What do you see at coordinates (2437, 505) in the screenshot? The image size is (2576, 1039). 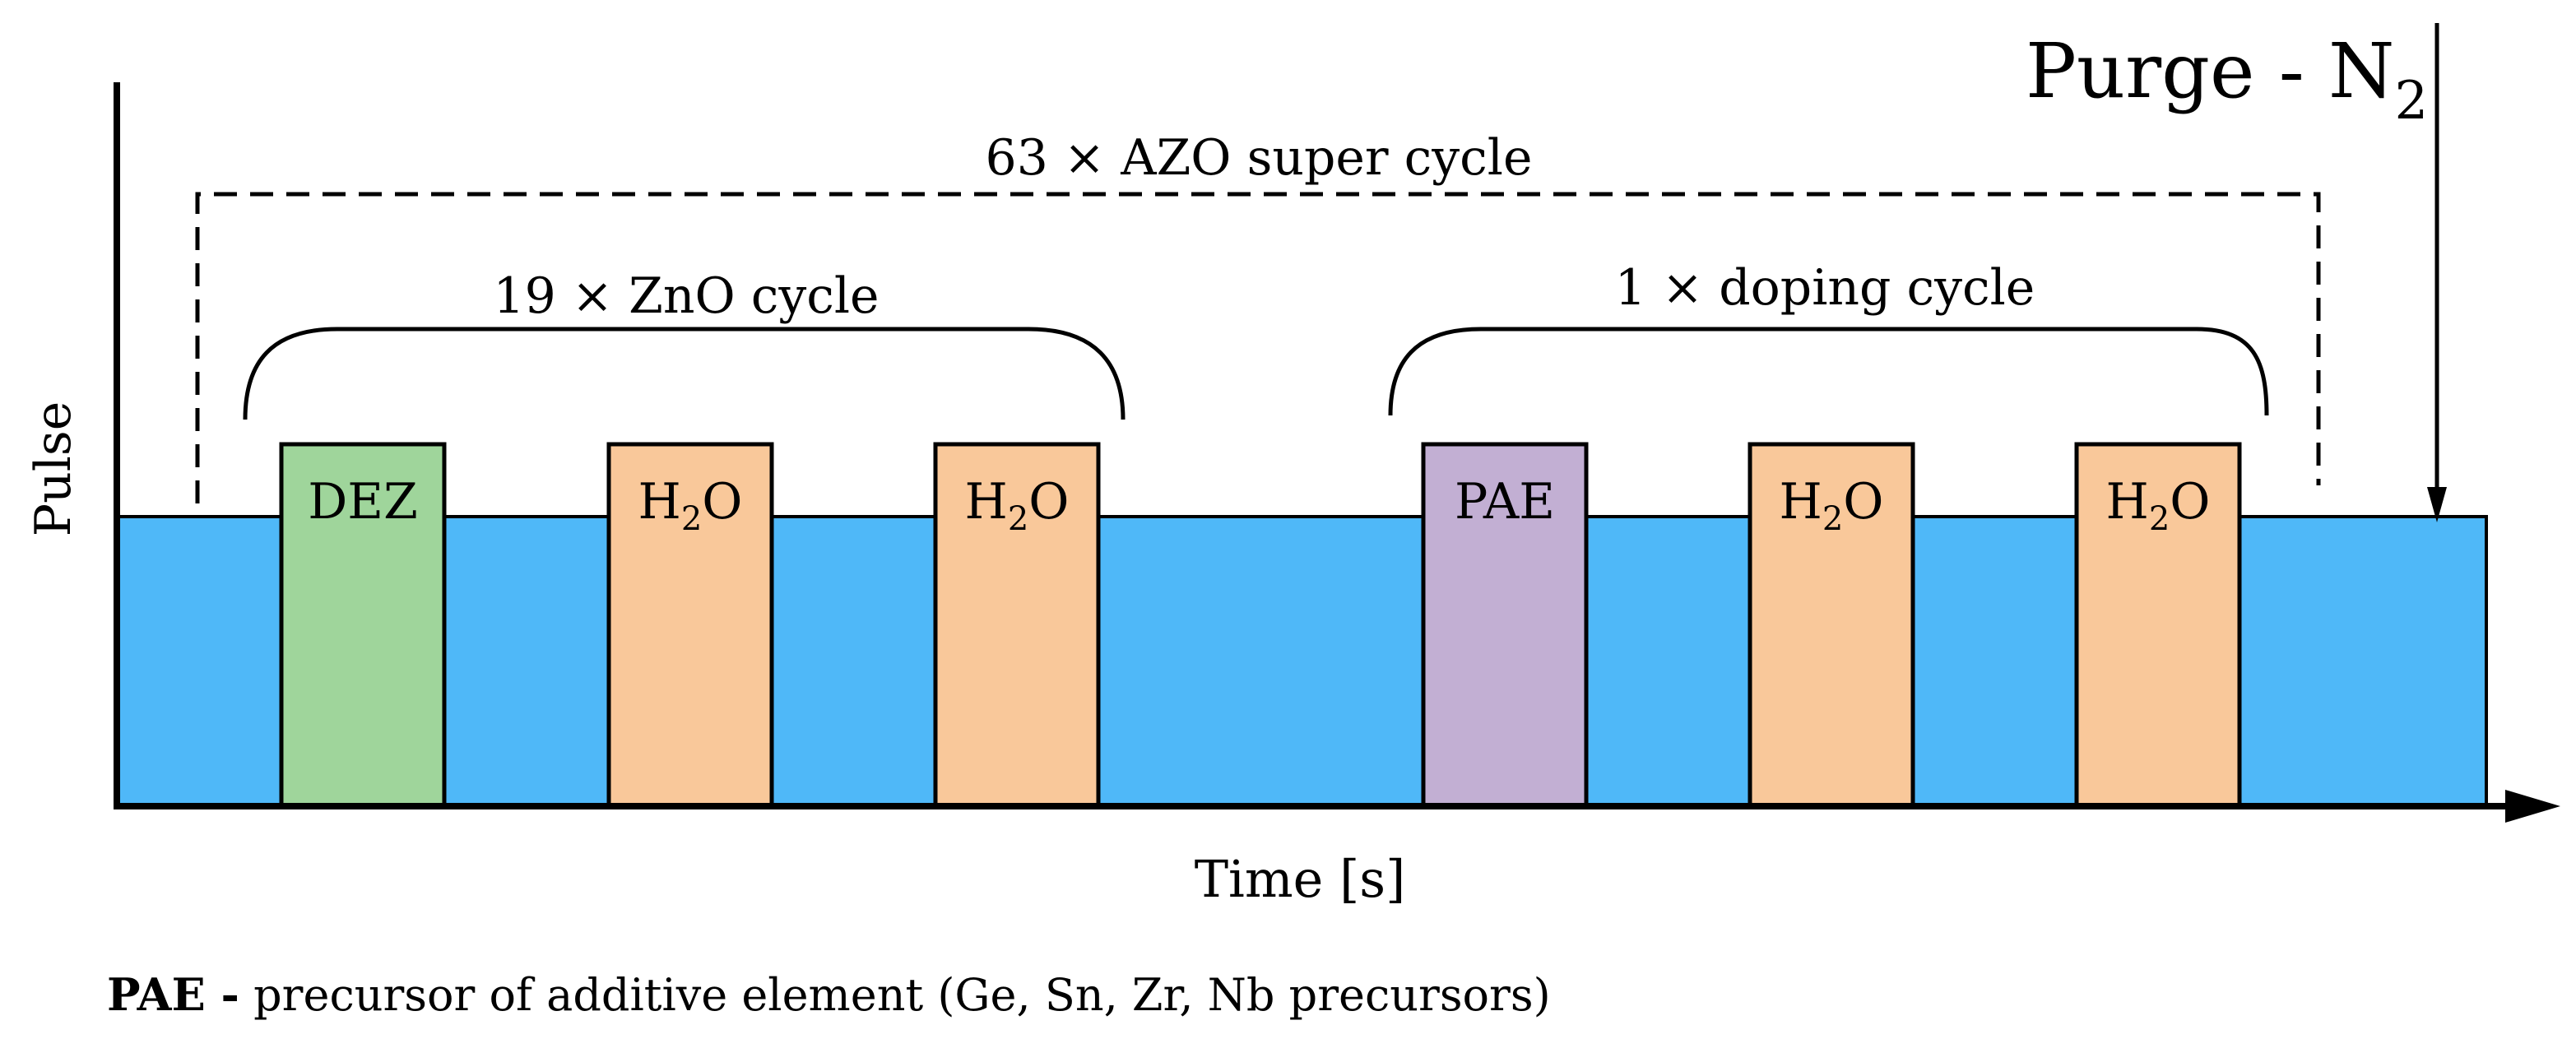 I see `purge-arrowhead` at bounding box center [2437, 505].